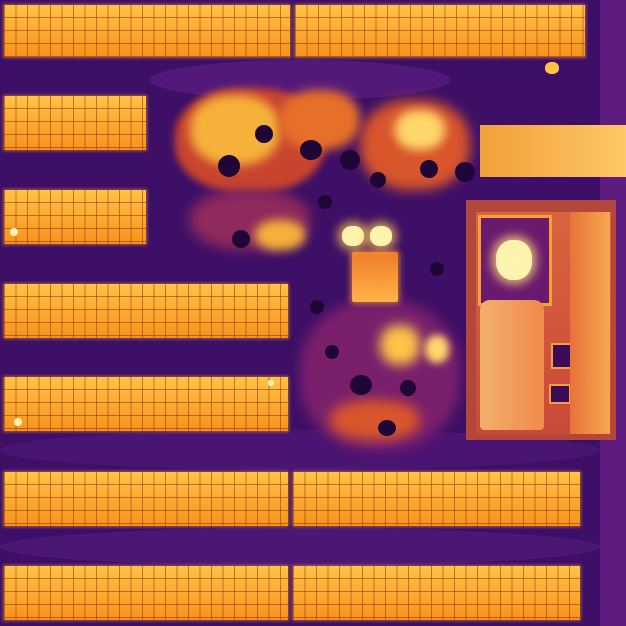  Describe the element at coordinates (375, 277) in the screenshot. I see `equipment-building` at that location.